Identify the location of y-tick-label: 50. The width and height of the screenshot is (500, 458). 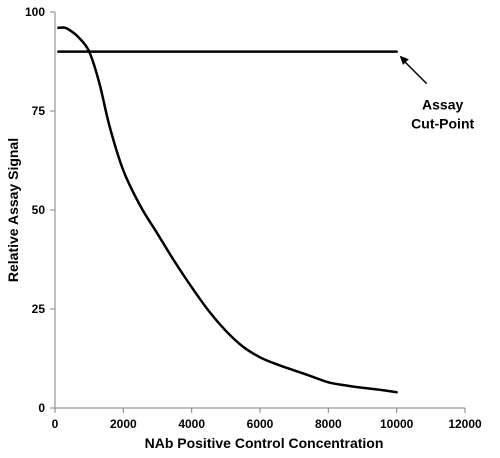
(39, 210).